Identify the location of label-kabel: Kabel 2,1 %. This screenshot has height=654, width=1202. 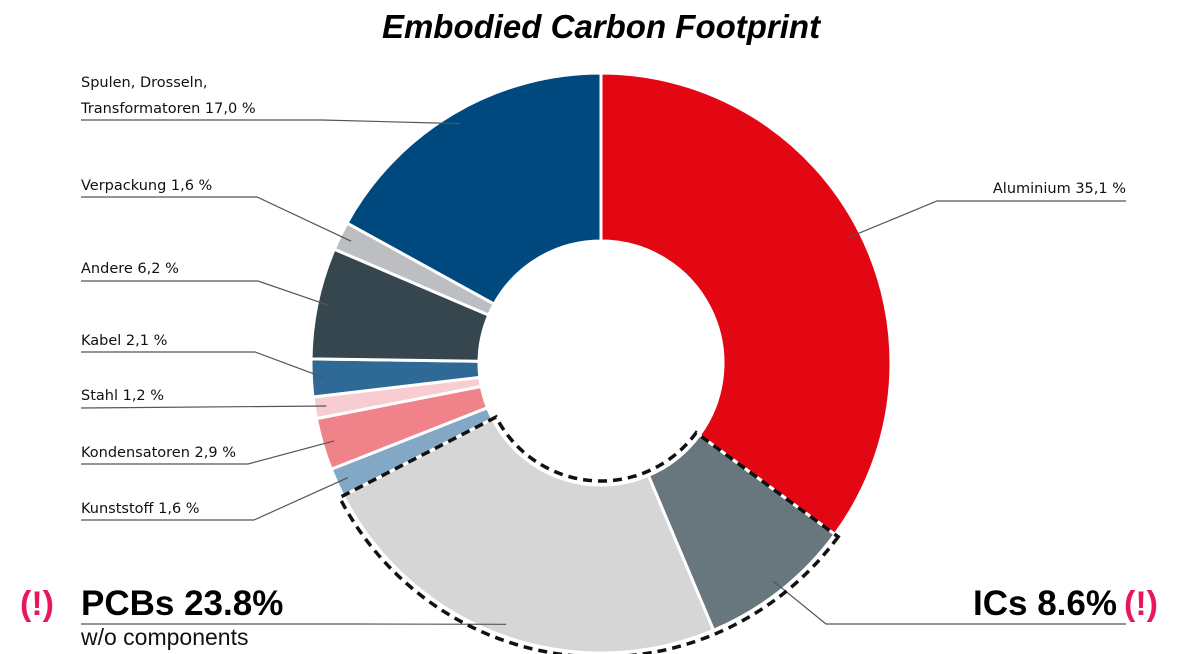
(124, 341).